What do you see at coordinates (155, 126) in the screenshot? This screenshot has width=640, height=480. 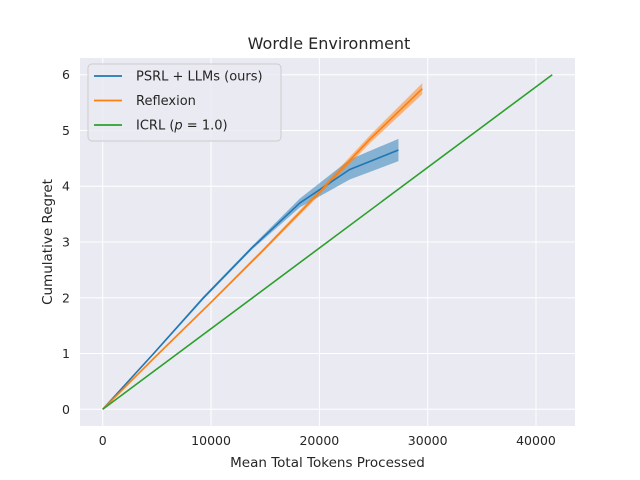 I see `legend-entry-prefix: ICRL (` at bounding box center [155, 126].